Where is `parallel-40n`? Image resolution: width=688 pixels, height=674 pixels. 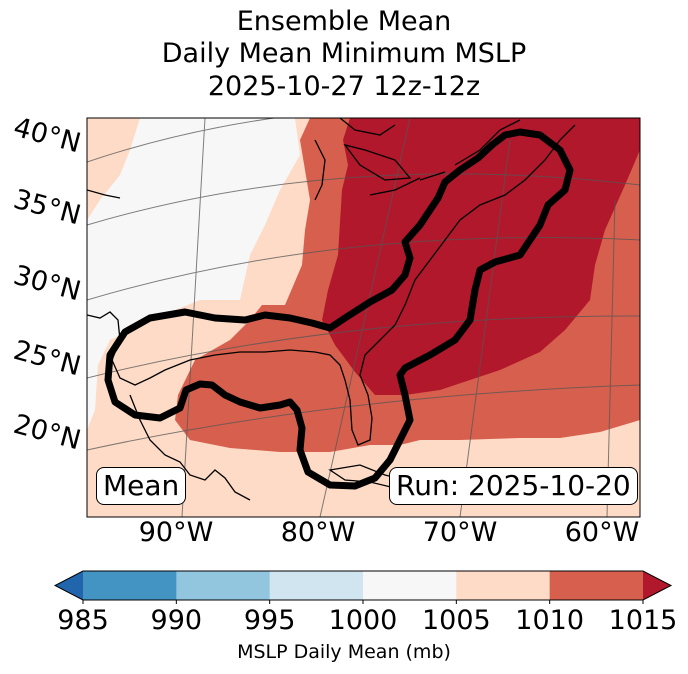 parallel-40n is located at coordinates (363, 140).